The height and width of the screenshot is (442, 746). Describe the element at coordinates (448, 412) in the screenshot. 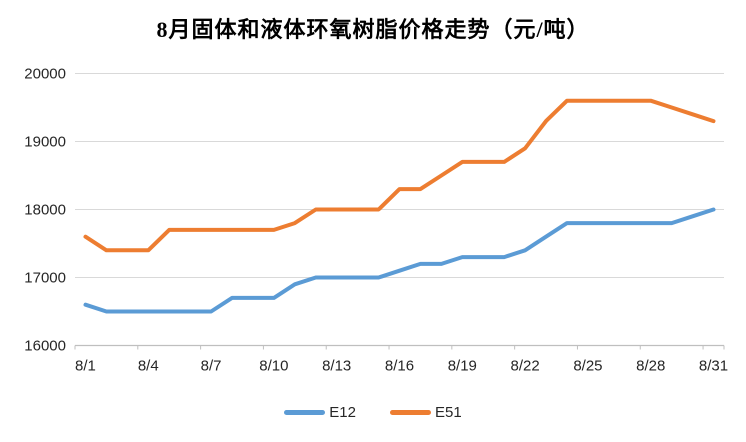

I see `legend-label-e51: E51` at that location.